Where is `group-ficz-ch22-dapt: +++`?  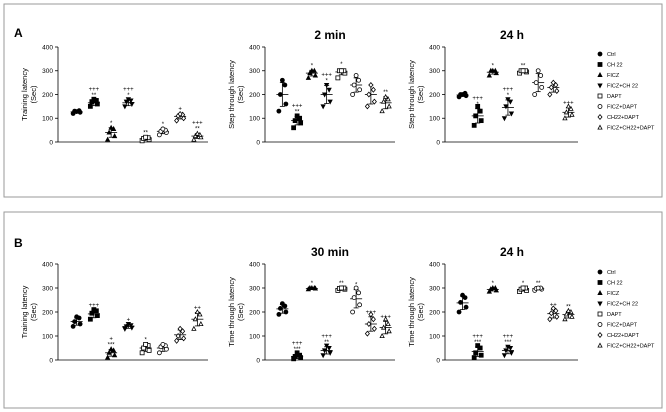
group-ficz-ch22-dapt: +++ is located at coordinates (385, 326).